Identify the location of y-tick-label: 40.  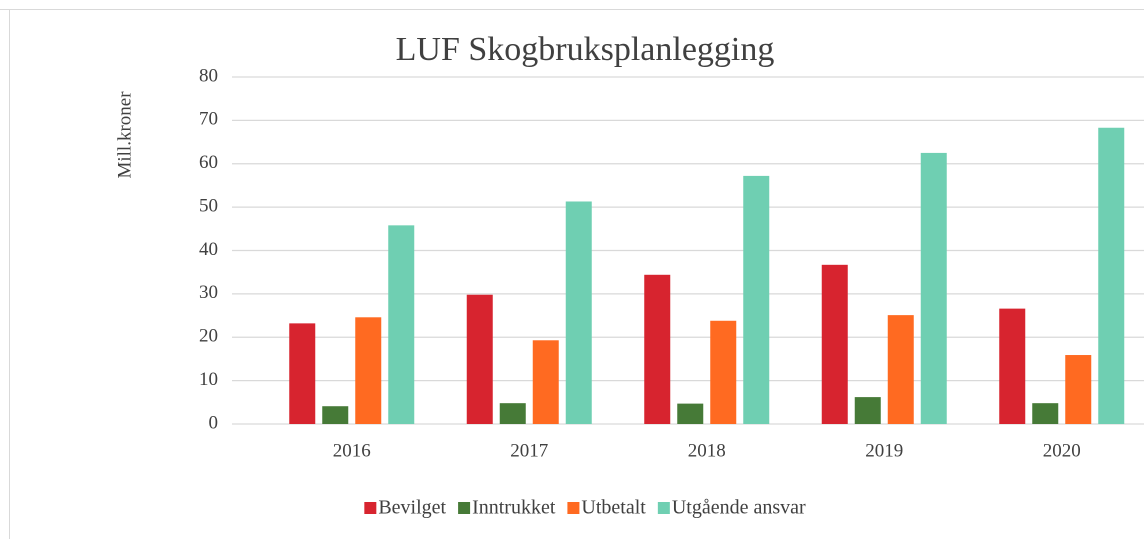
(208, 249).